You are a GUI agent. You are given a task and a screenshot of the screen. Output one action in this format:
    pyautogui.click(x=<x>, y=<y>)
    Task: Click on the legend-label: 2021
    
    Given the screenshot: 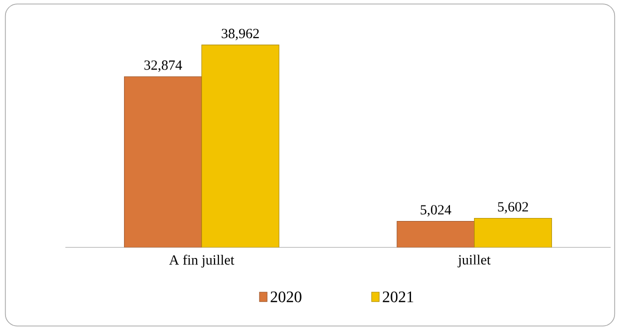 What is the action you would take?
    pyautogui.click(x=398, y=296)
    